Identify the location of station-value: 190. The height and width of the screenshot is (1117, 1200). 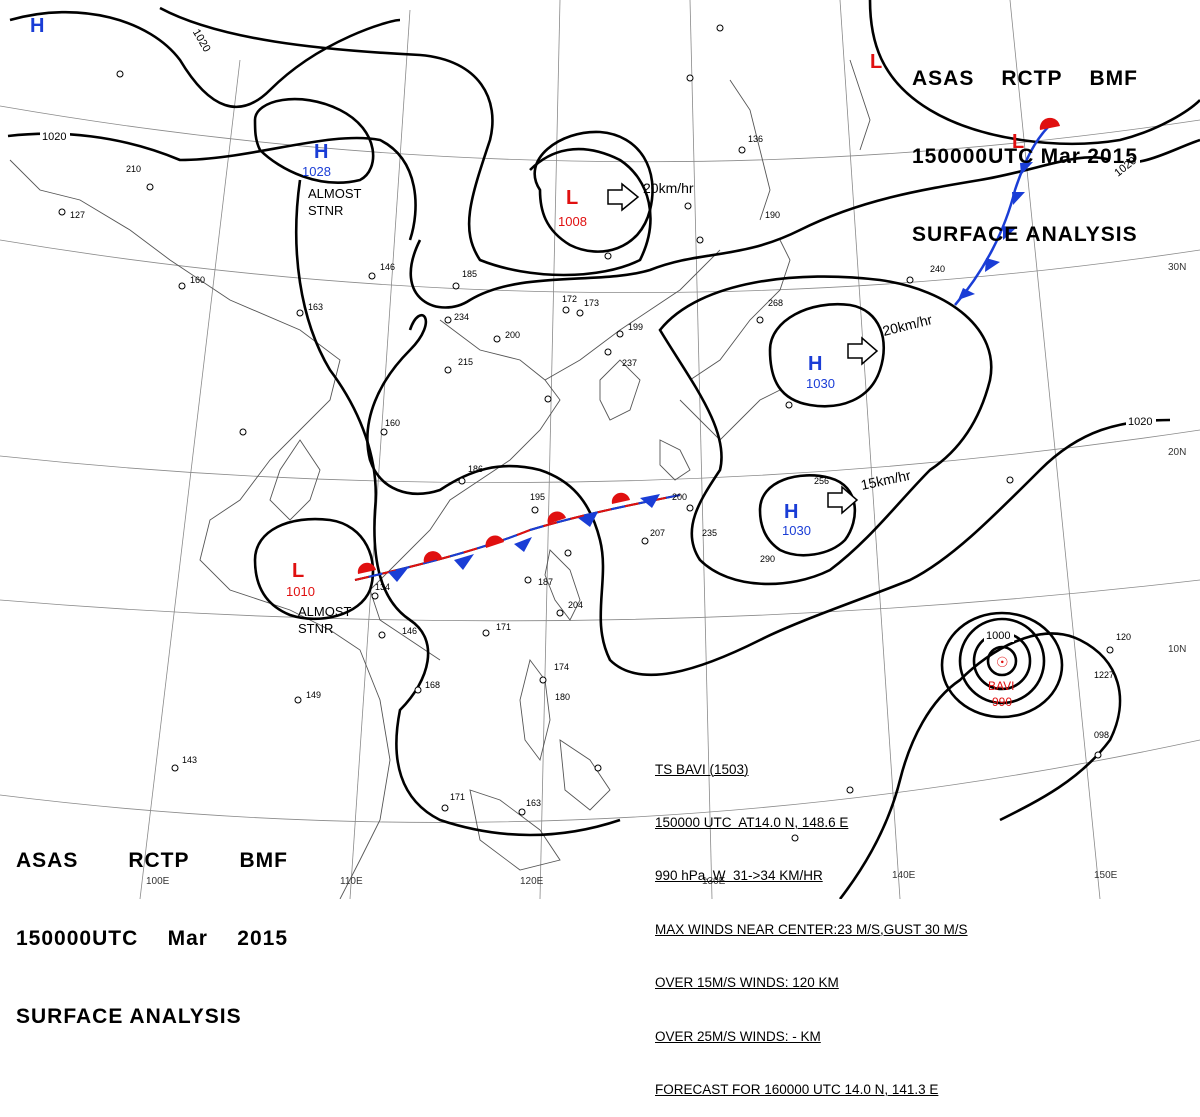
(772, 215).